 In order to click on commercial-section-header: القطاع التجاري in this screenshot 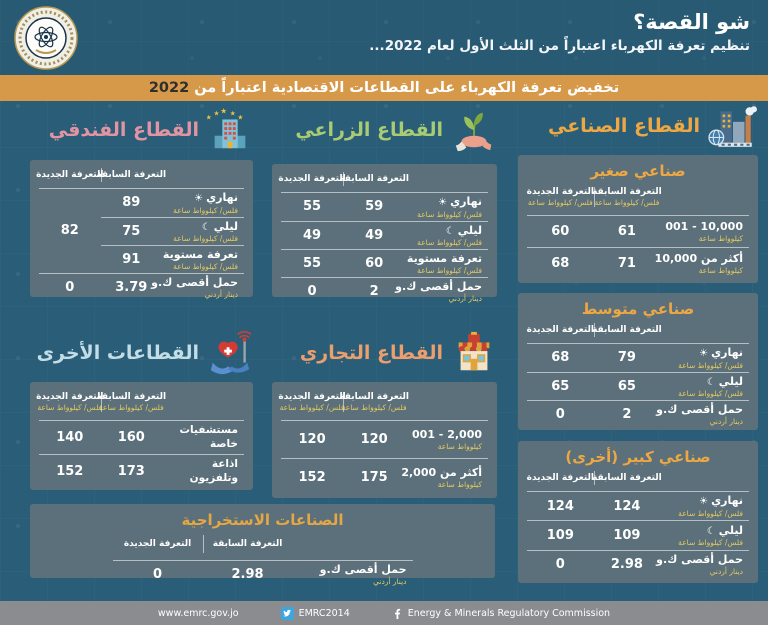, I will do `click(384, 353)`.